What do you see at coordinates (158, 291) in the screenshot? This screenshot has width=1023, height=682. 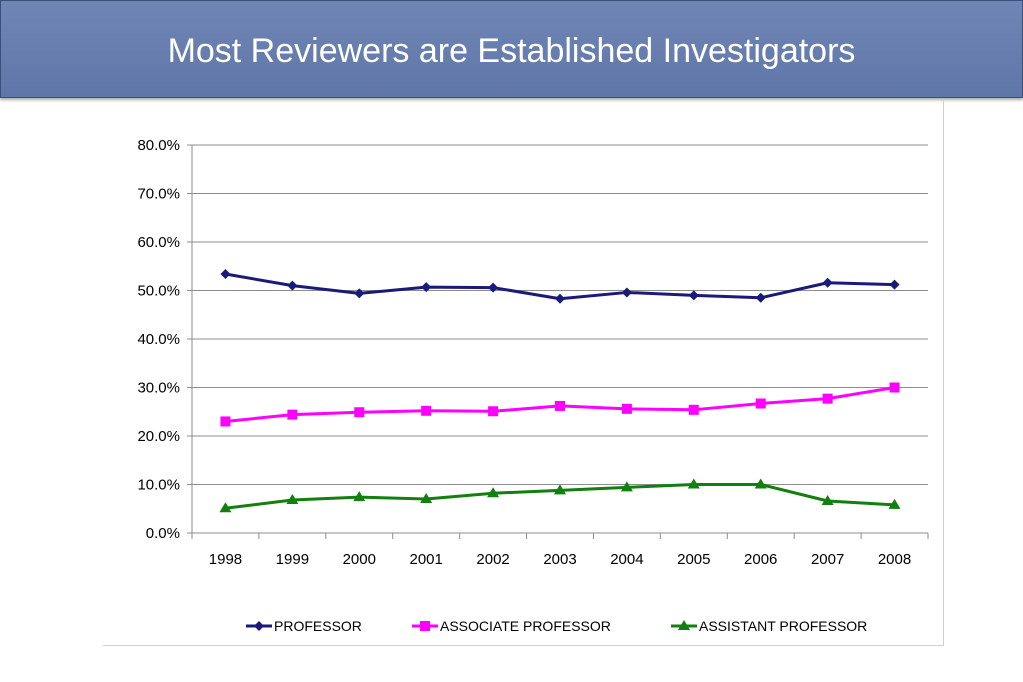 I see `y-tick-label: 50.0%` at bounding box center [158, 291].